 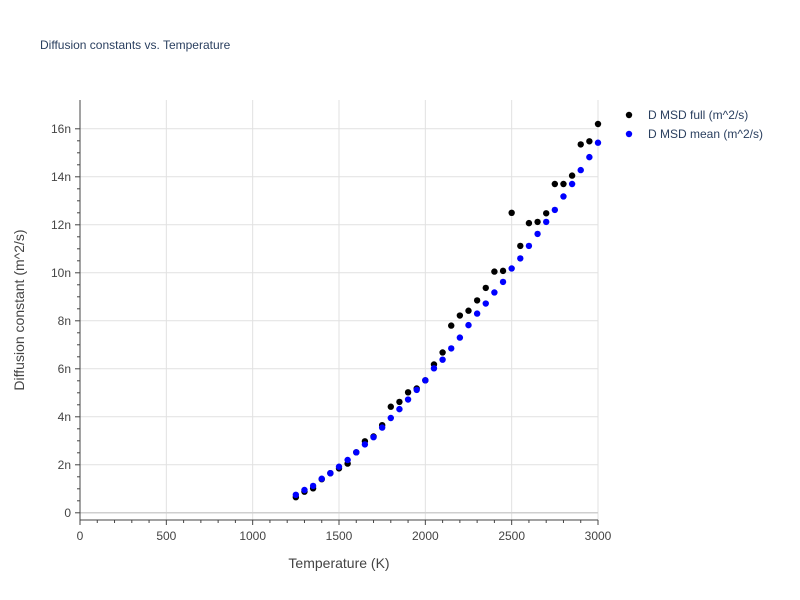 What do you see at coordinates (64, 417) in the screenshot?
I see `y-tick-label: 4n` at bounding box center [64, 417].